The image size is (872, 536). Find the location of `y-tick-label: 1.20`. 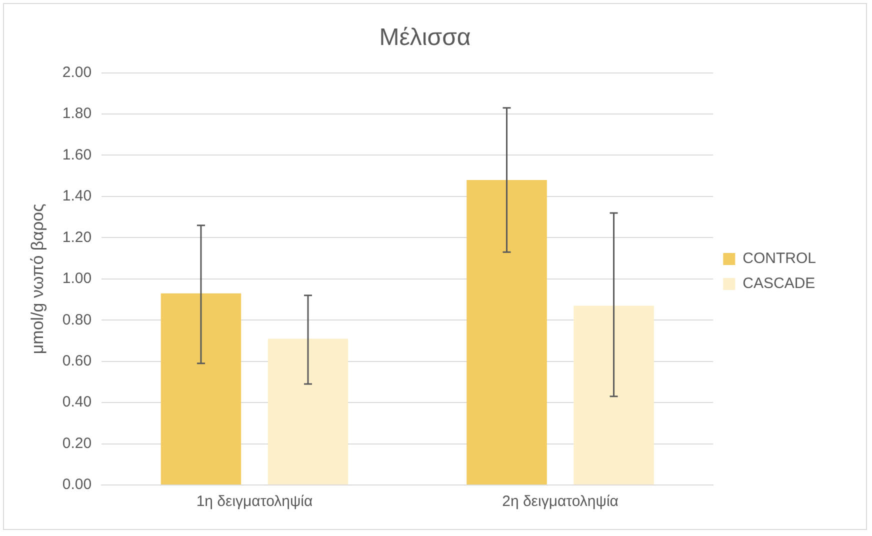

y-tick-label: 1.20 is located at coordinates (77, 237).